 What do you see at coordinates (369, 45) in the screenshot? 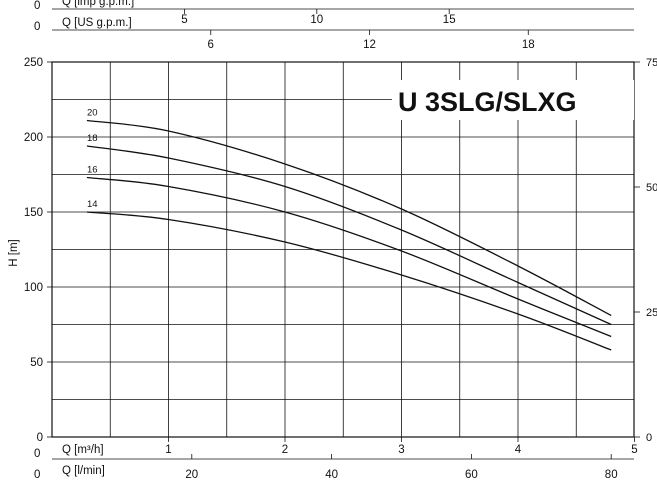
I see `x-tick-label-us: 12` at bounding box center [369, 45].